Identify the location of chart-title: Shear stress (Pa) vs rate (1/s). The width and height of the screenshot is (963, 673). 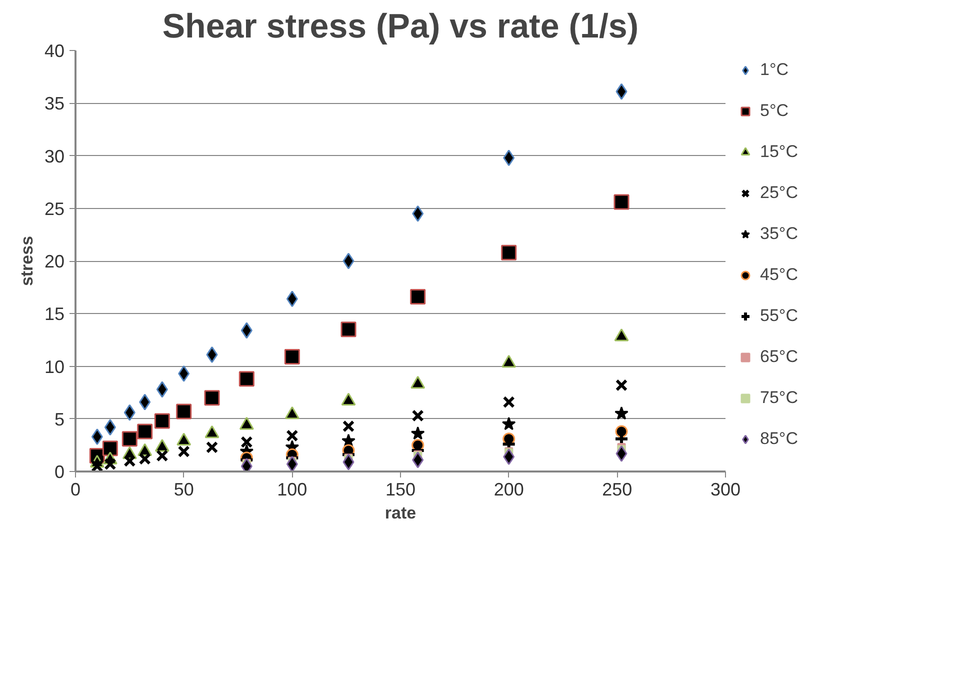
(400, 27).